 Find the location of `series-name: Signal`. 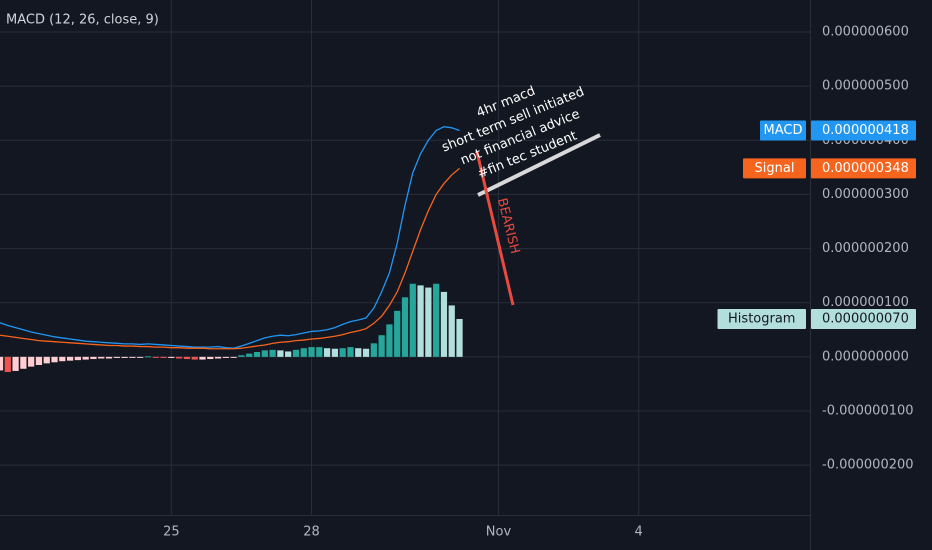

series-name: Signal is located at coordinates (775, 168).